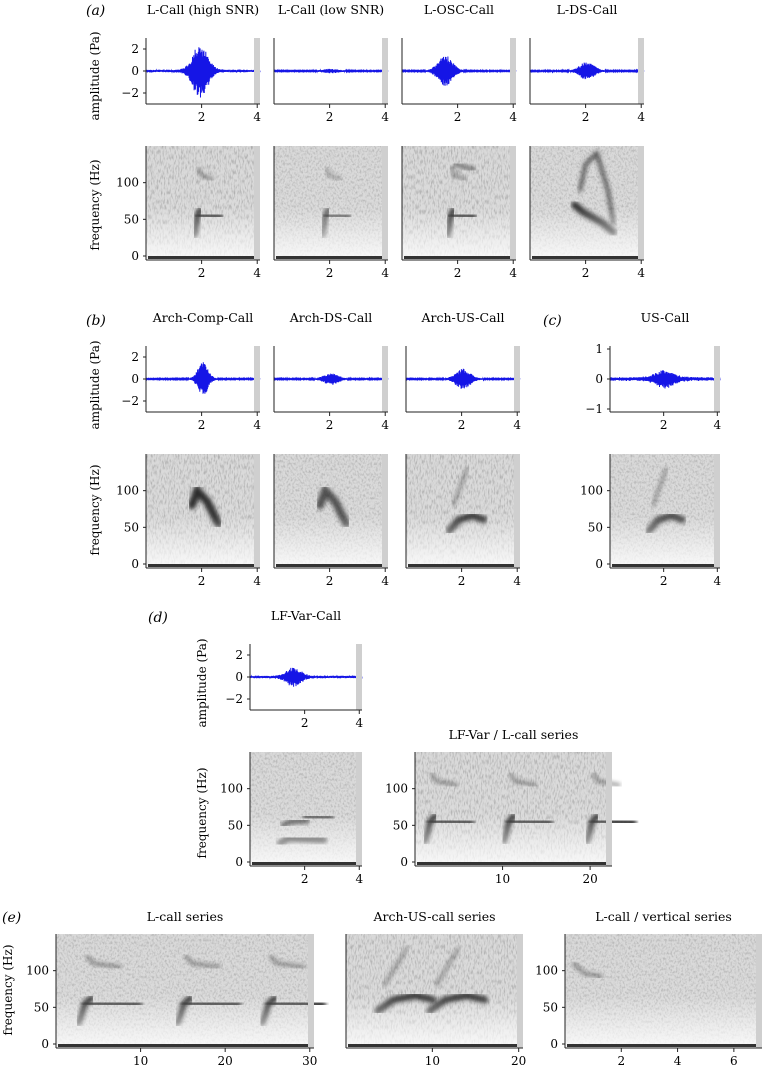  Describe the element at coordinates (552, 321) in the screenshot. I see `panel-label-c: (c)` at that location.